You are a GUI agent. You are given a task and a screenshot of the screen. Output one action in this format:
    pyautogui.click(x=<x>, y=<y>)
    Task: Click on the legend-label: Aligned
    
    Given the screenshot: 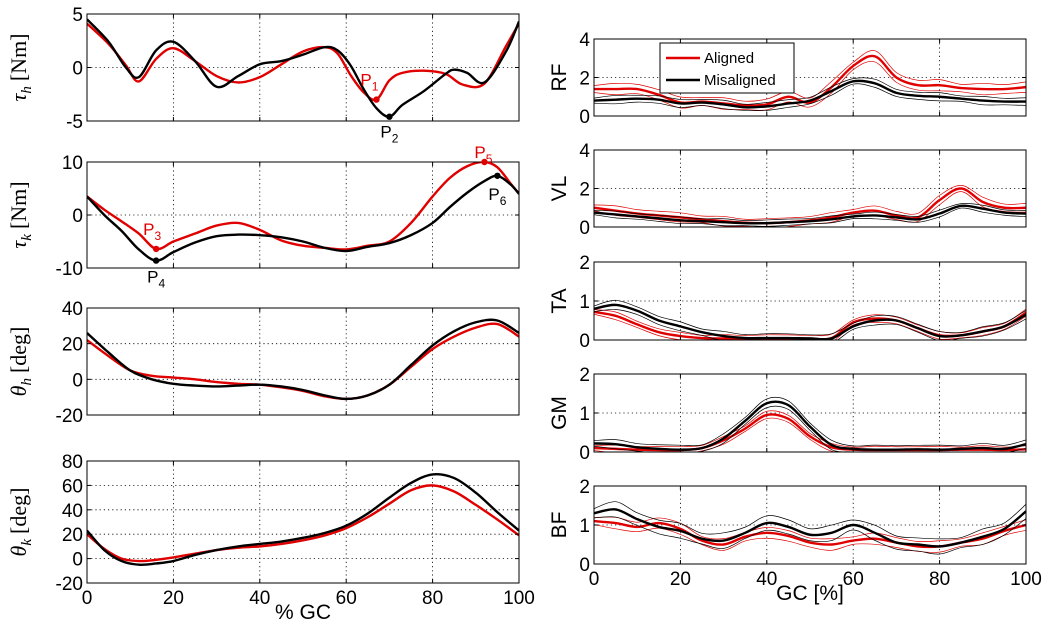 What is the action you would take?
    pyautogui.click(x=729, y=58)
    